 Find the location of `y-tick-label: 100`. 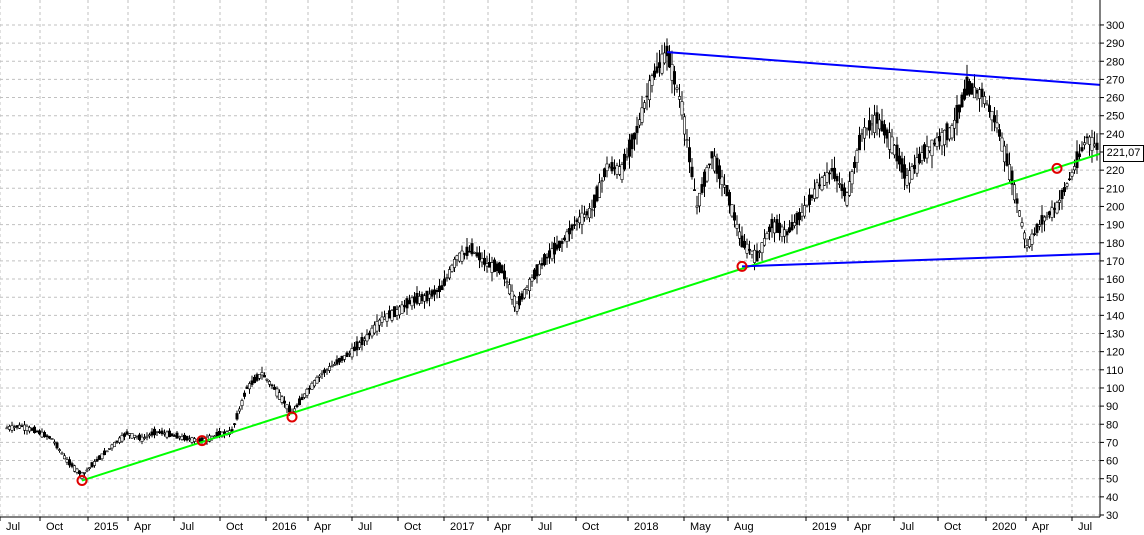

y-tick-label: 100 is located at coordinates (1115, 389).